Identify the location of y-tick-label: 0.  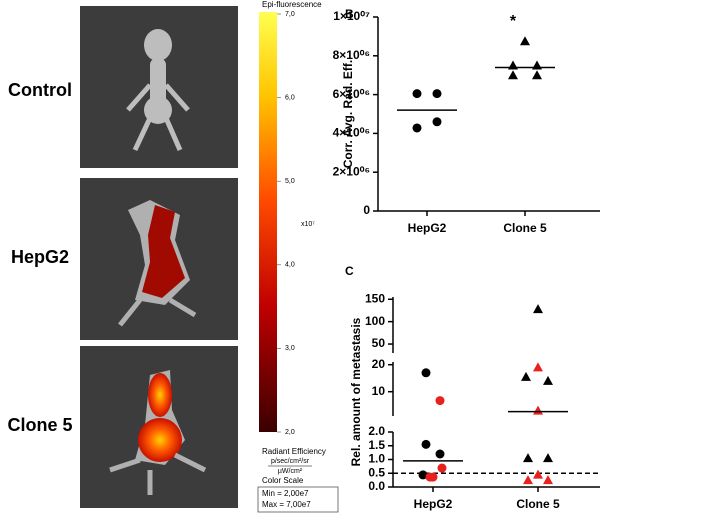
(366, 210).